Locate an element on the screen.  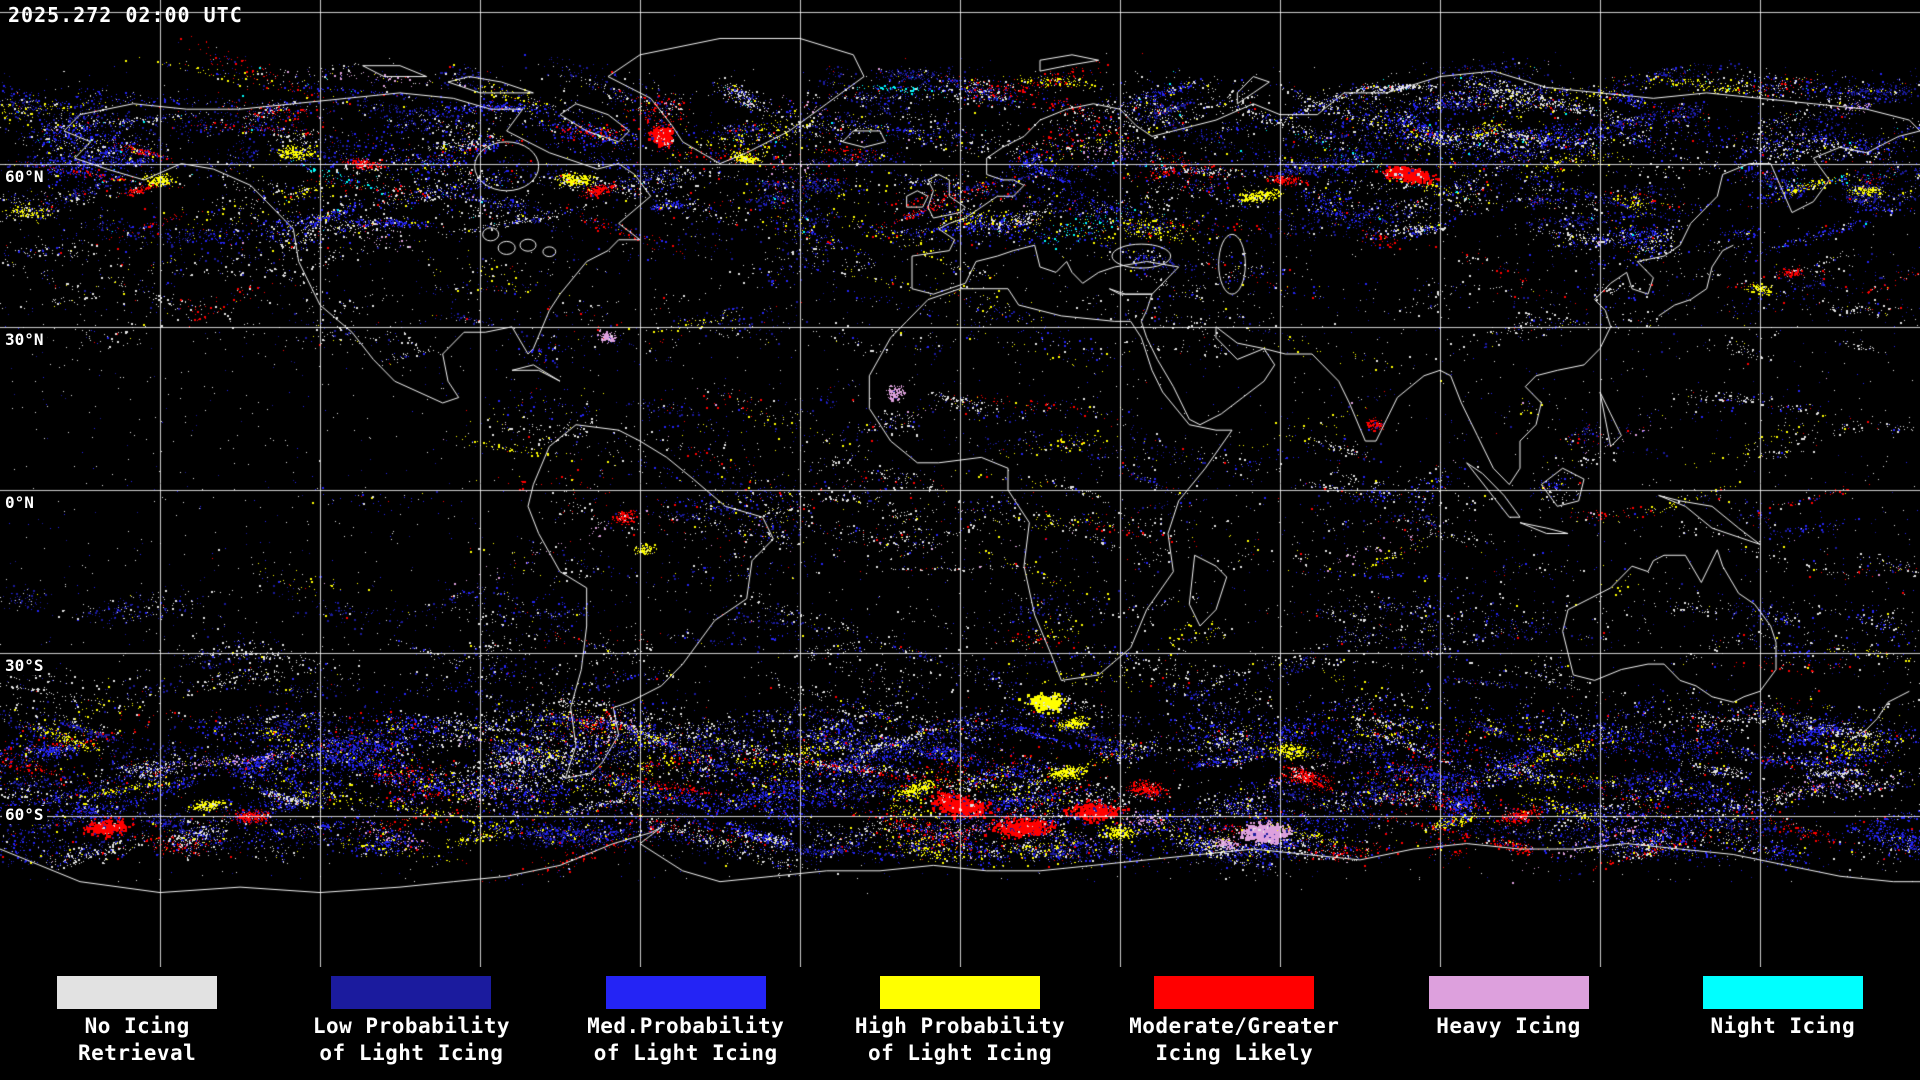
legend-item-high-light: High Probability of Light Icing is located at coordinates (960, 1023).